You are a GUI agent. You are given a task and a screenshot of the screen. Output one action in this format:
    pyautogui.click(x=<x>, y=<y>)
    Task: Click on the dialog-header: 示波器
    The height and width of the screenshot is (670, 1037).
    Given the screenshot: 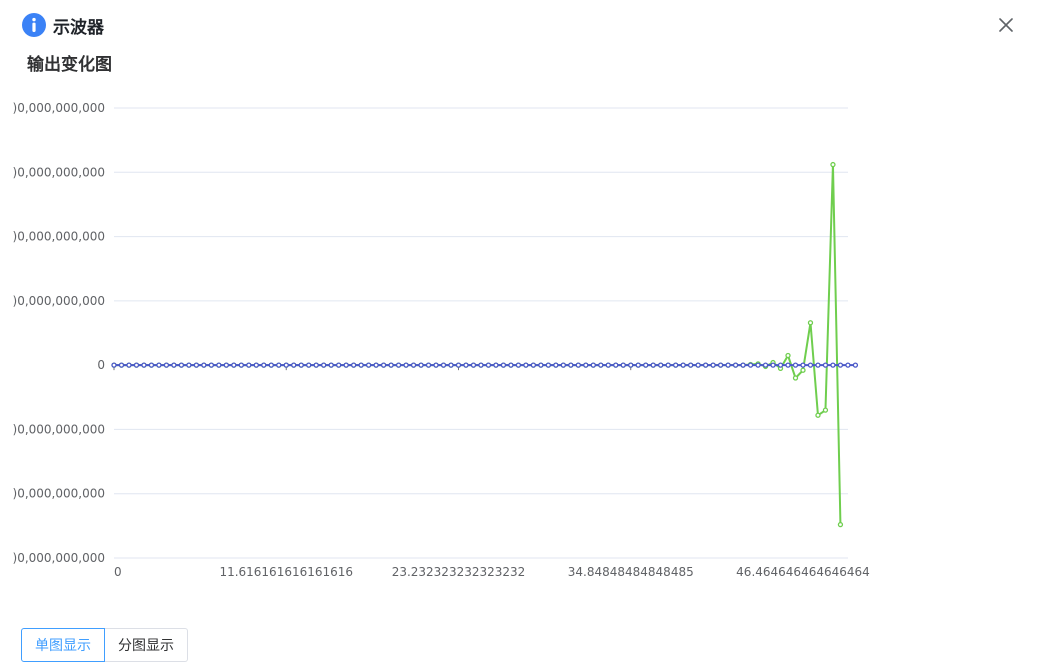 What is the action you would take?
    pyautogui.click(x=63, y=25)
    